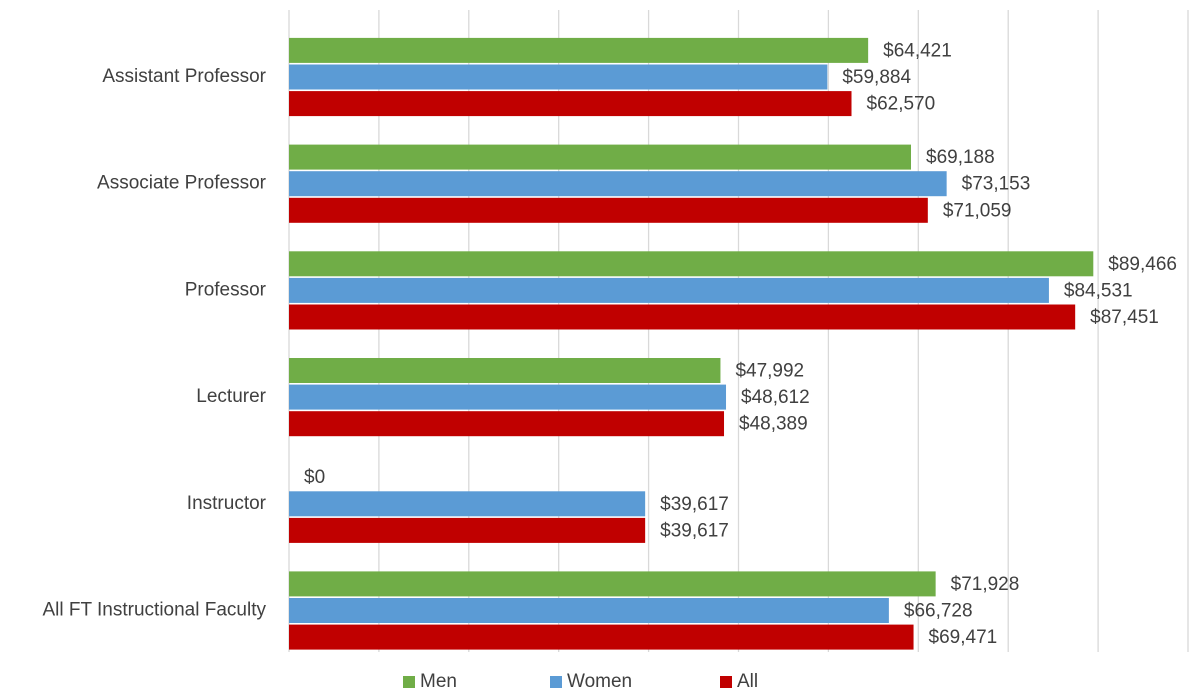 This screenshot has height=691, width=1198. Describe the element at coordinates (876, 77) in the screenshot. I see `data-label: $59,884` at that location.